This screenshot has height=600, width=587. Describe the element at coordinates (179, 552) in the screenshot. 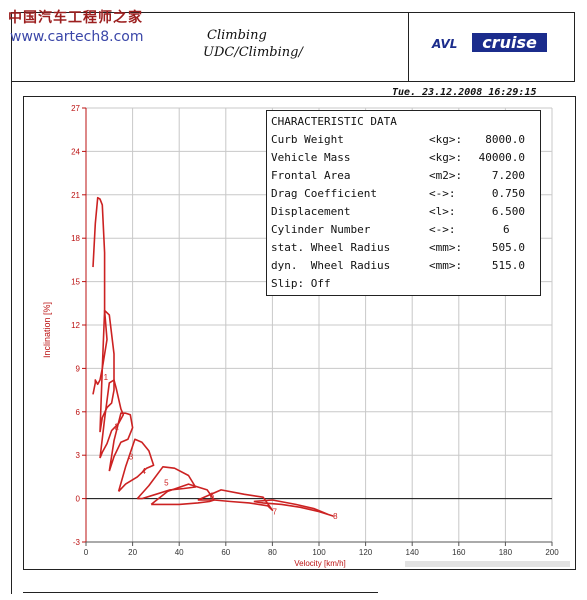

I see `x-tick-label: 40` at that location.